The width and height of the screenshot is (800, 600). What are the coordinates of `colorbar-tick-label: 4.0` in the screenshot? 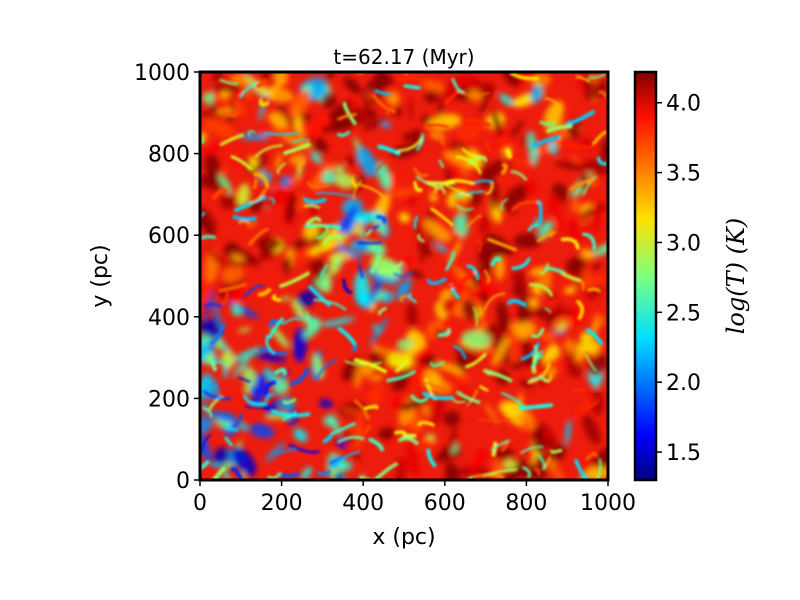 It's located at (683, 104).